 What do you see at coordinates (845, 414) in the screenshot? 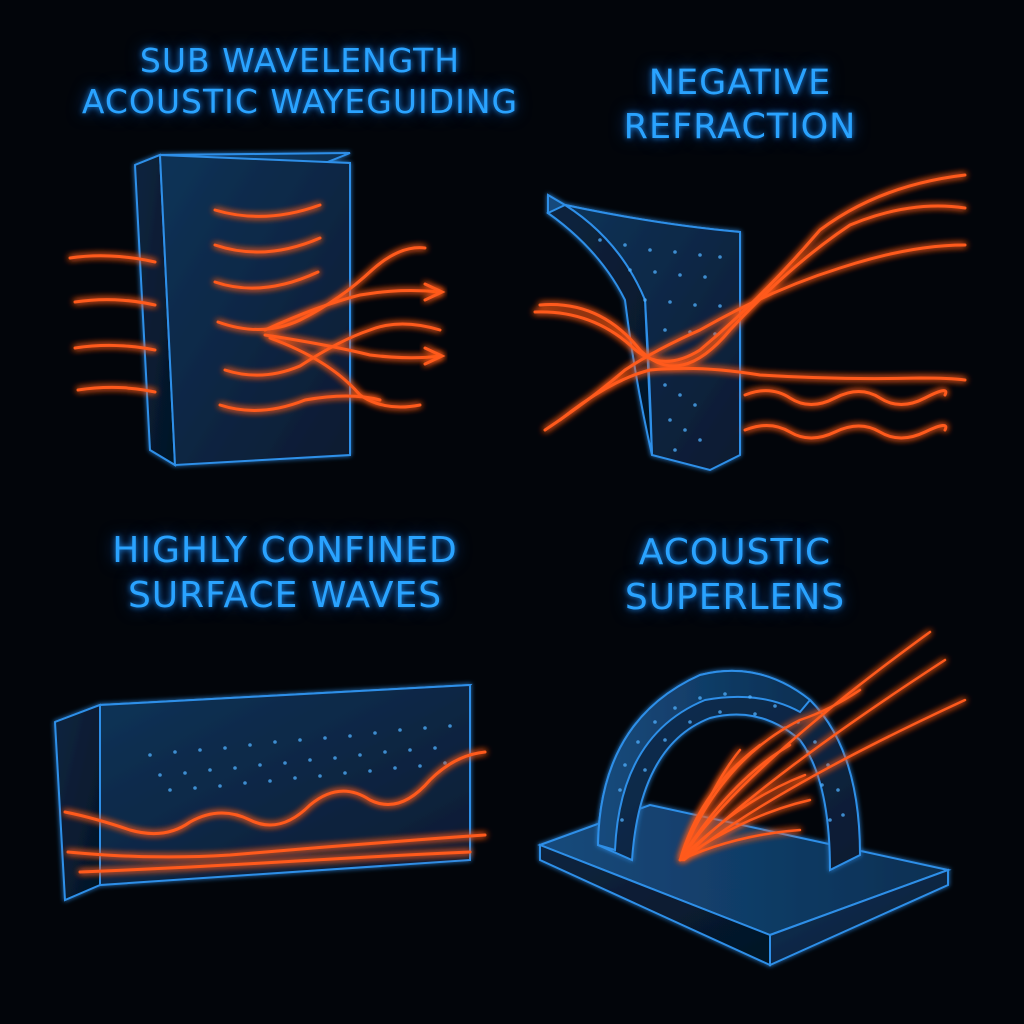
I see `transmitted-waves` at bounding box center [845, 414].